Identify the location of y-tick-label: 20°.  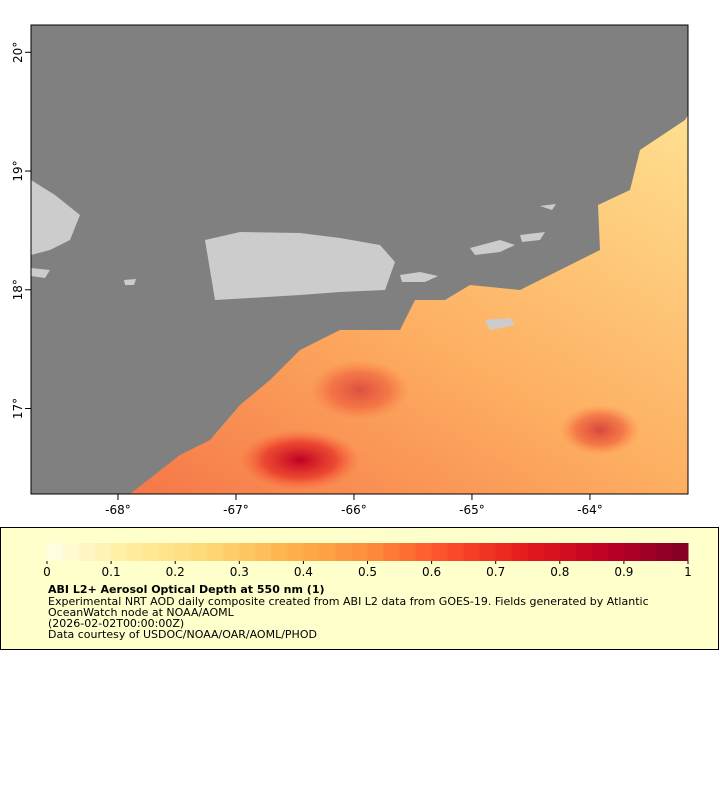
(18, 52).